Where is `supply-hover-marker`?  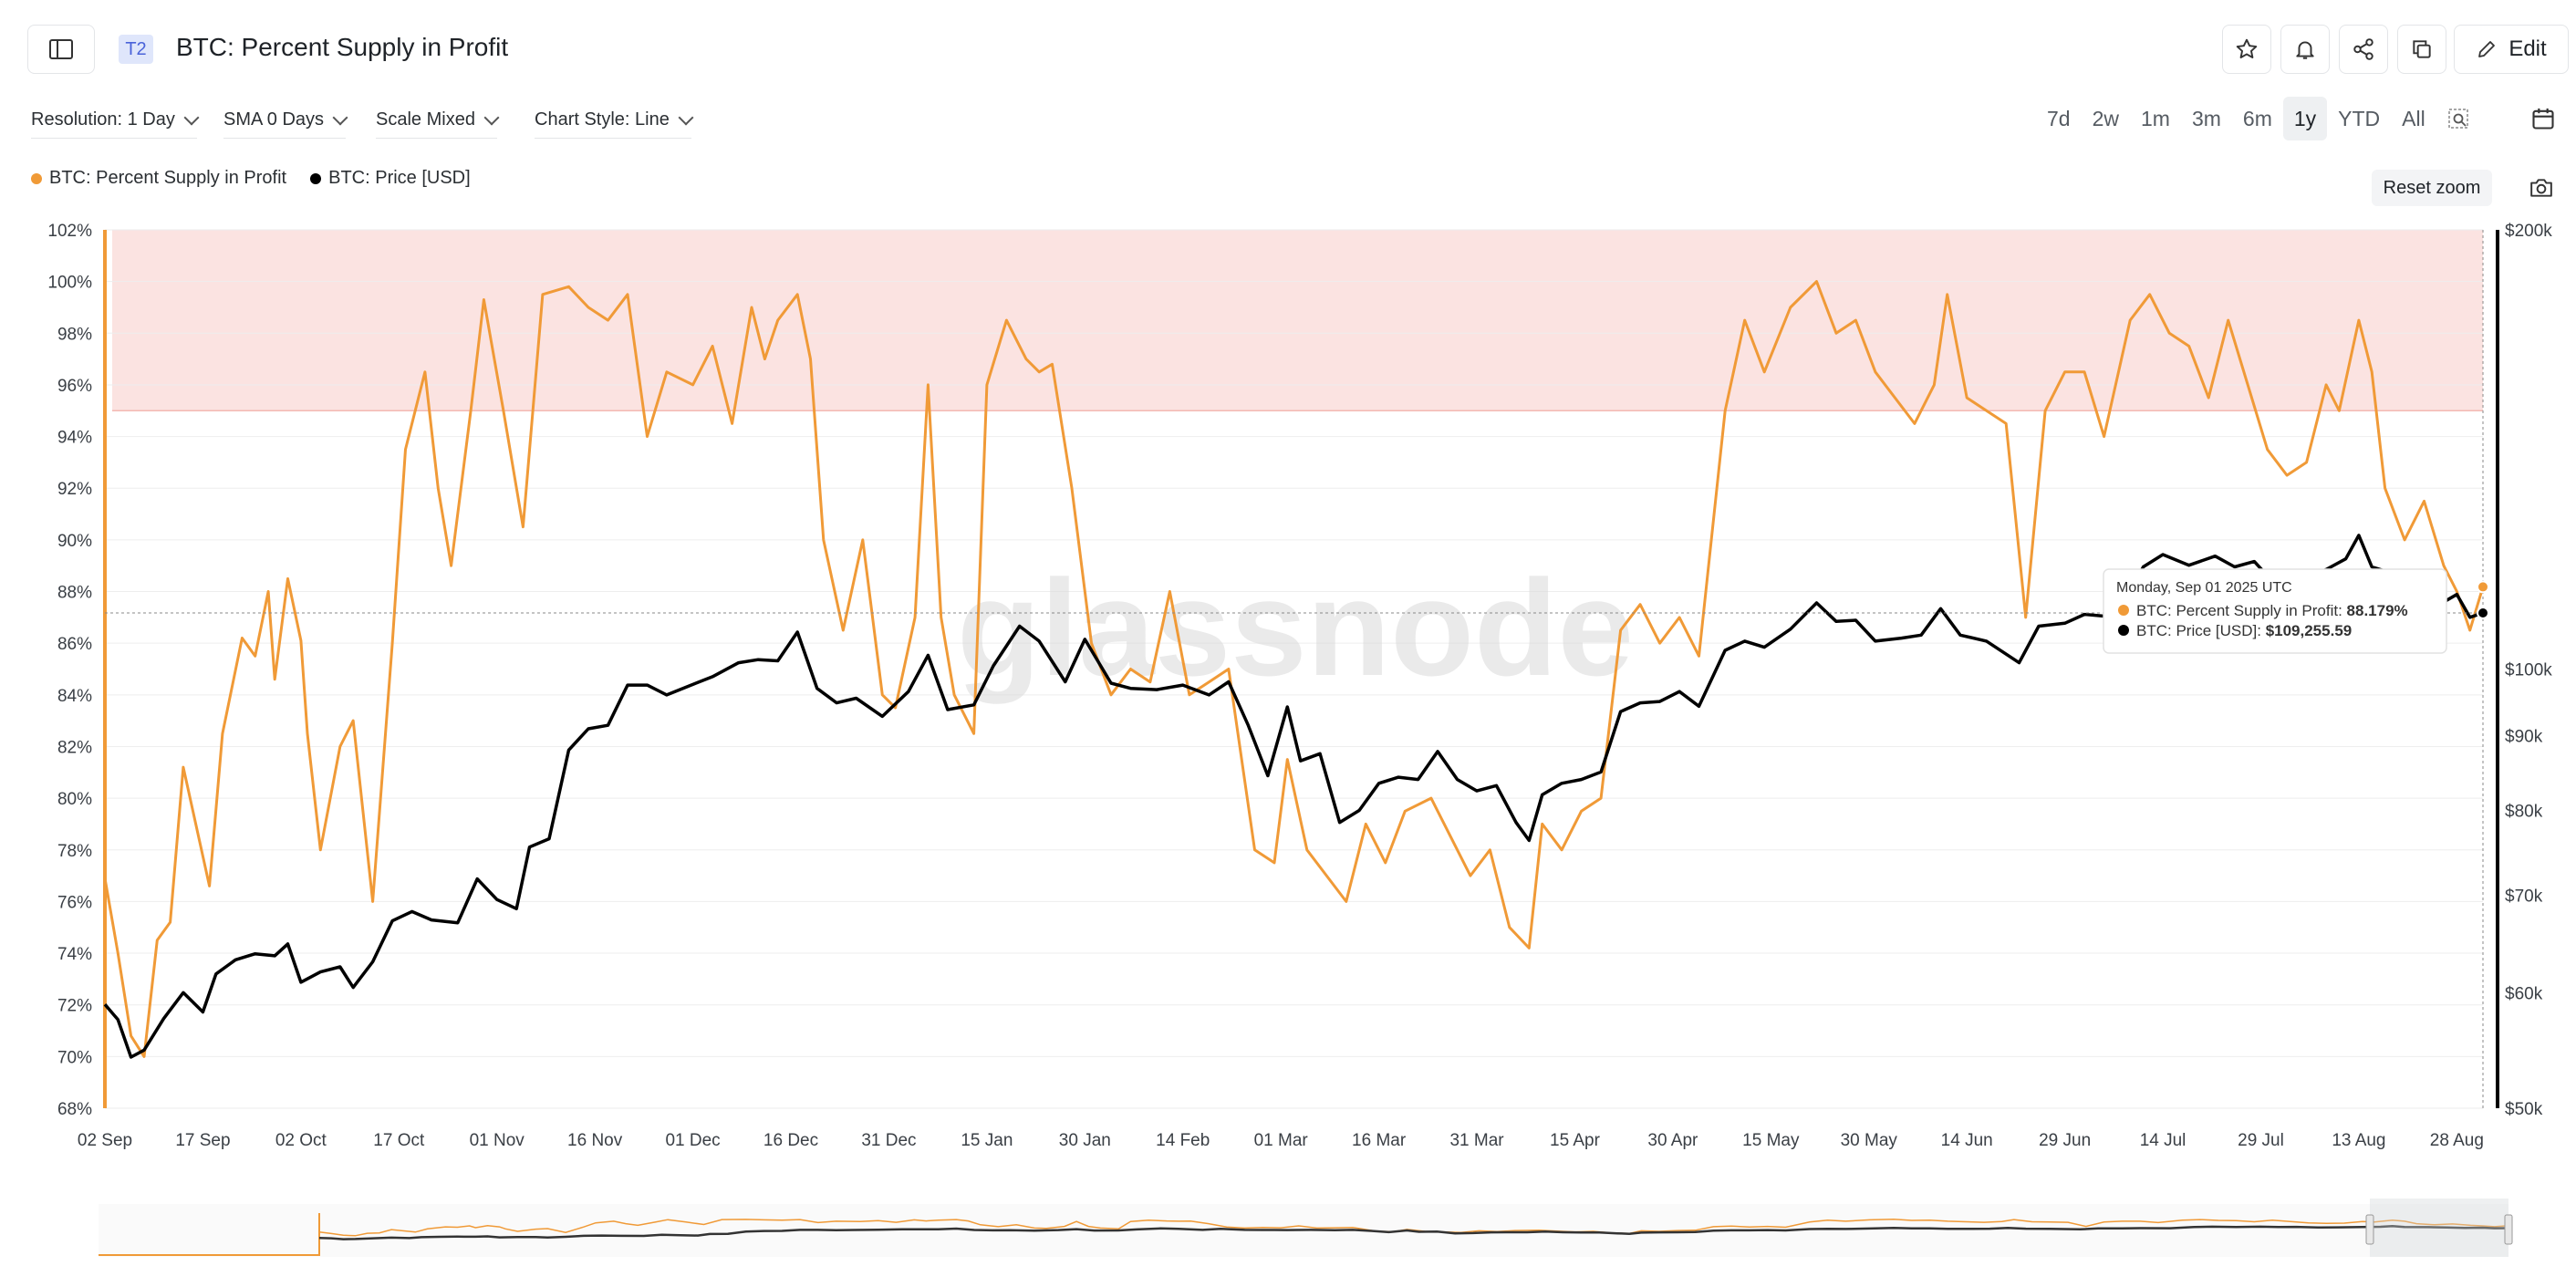
supply-hover-marker is located at coordinates (2483, 587).